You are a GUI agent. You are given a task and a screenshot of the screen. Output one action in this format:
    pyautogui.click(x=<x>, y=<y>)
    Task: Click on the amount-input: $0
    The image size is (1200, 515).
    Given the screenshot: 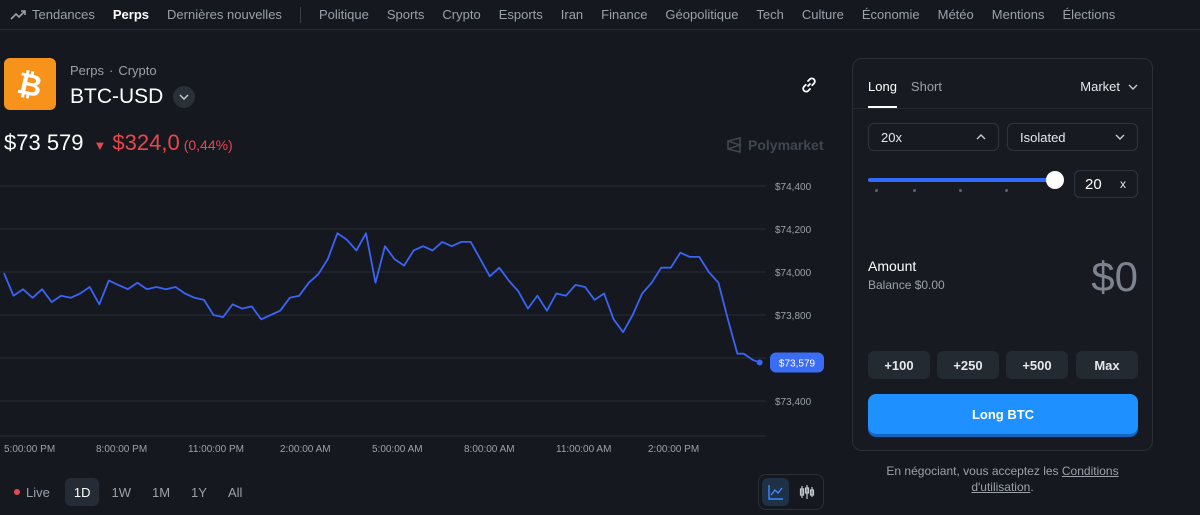 What is the action you would take?
    pyautogui.click(x=1114, y=276)
    